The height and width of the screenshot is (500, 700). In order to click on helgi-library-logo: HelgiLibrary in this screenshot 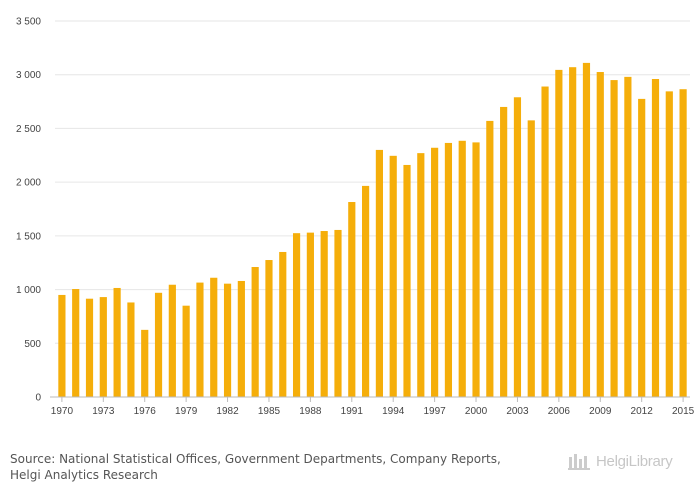, I will do `click(620, 461)`.